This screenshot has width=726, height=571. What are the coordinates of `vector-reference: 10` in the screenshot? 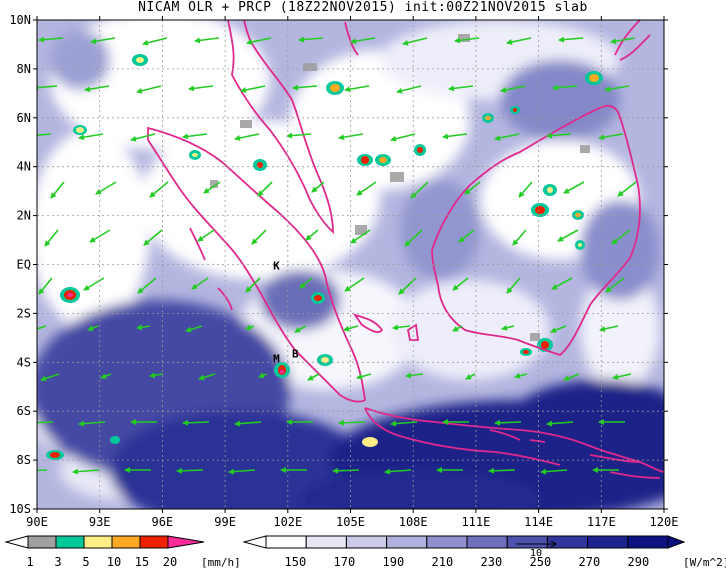 It's located at (536, 549).